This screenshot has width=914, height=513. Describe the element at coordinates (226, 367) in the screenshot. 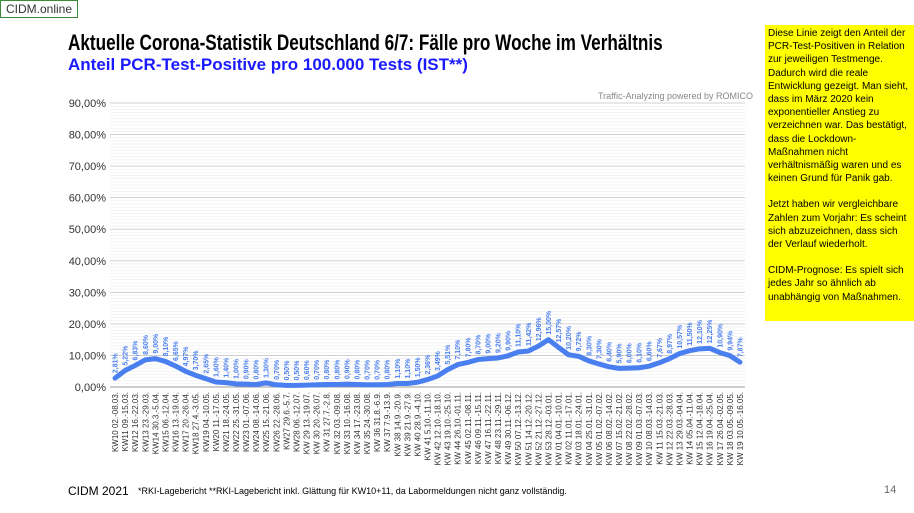

I see `data-label: 1,40%` at that location.